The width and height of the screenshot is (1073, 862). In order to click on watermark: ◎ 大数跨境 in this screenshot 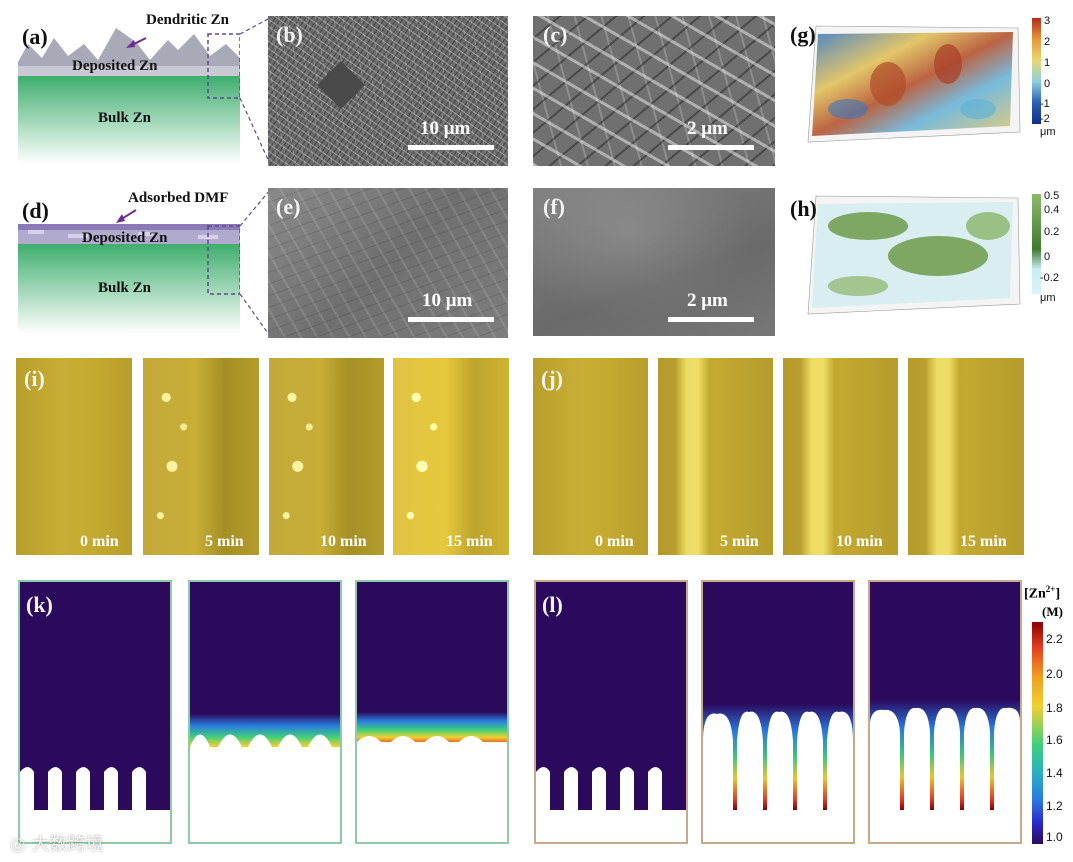, I will do `click(56, 843)`.